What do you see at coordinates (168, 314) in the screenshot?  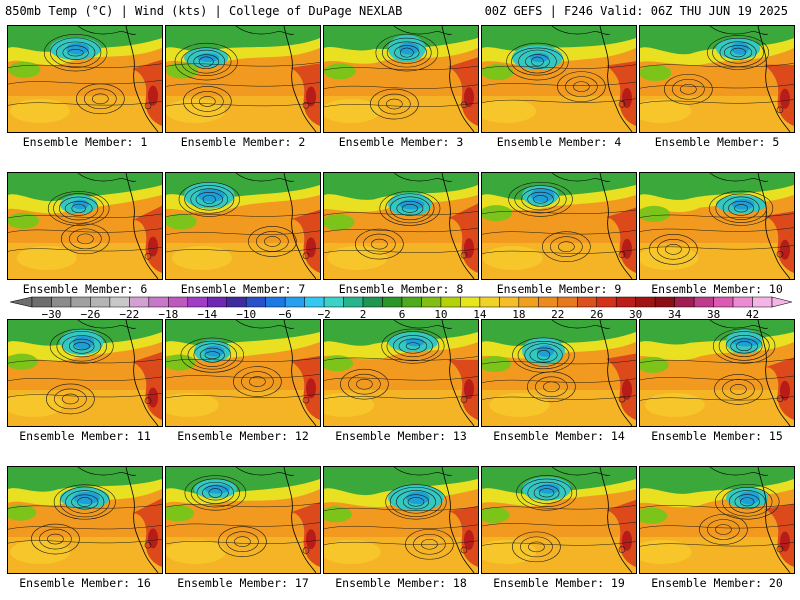 I see `colorbar-tick-label: −18` at bounding box center [168, 314].